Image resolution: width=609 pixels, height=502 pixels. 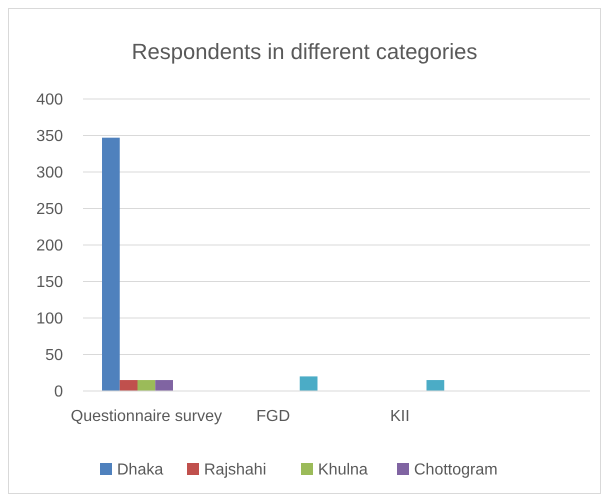 What do you see at coordinates (50, 173) in the screenshot?
I see `y-tick-label: 300` at bounding box center [50, 173].